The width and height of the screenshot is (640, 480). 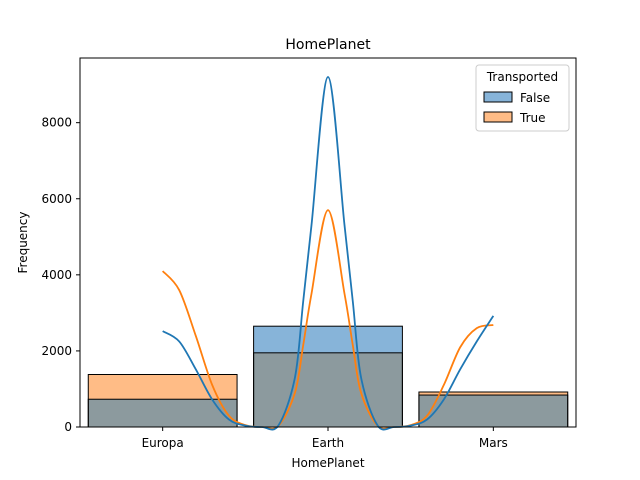 What do you see at coordinates (493, 394) in the screenshot?
I see `bar-excess-true-mars` at bounding box center [493, 394].